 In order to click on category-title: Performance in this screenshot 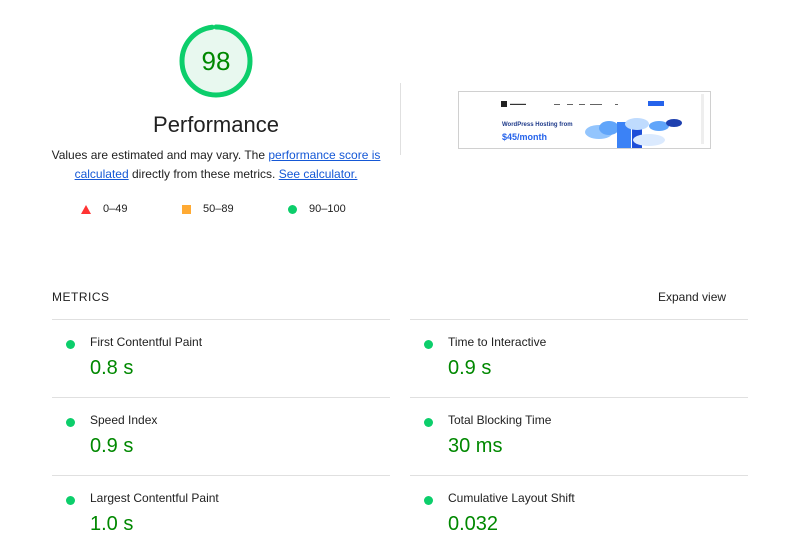, I will do `click(216, 124)`.